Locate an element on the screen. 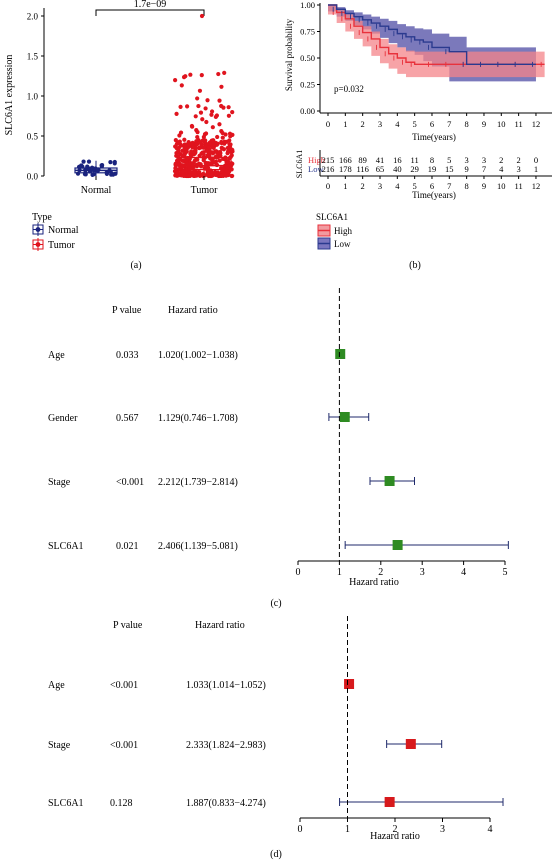 This screenshot has width=552, height=862. b-risk-x-tick-label: 9 is located at coordinates (484, 186).